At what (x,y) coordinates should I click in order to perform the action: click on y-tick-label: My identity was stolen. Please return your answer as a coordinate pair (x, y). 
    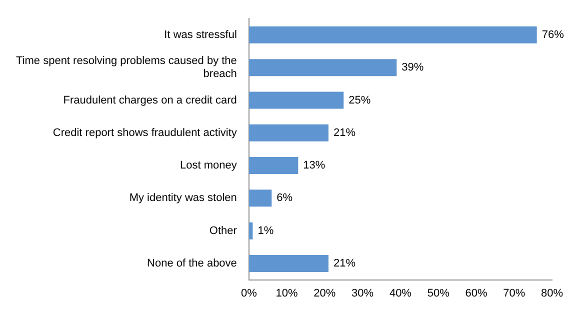
    Looking at the image, I should click on (183, 198).